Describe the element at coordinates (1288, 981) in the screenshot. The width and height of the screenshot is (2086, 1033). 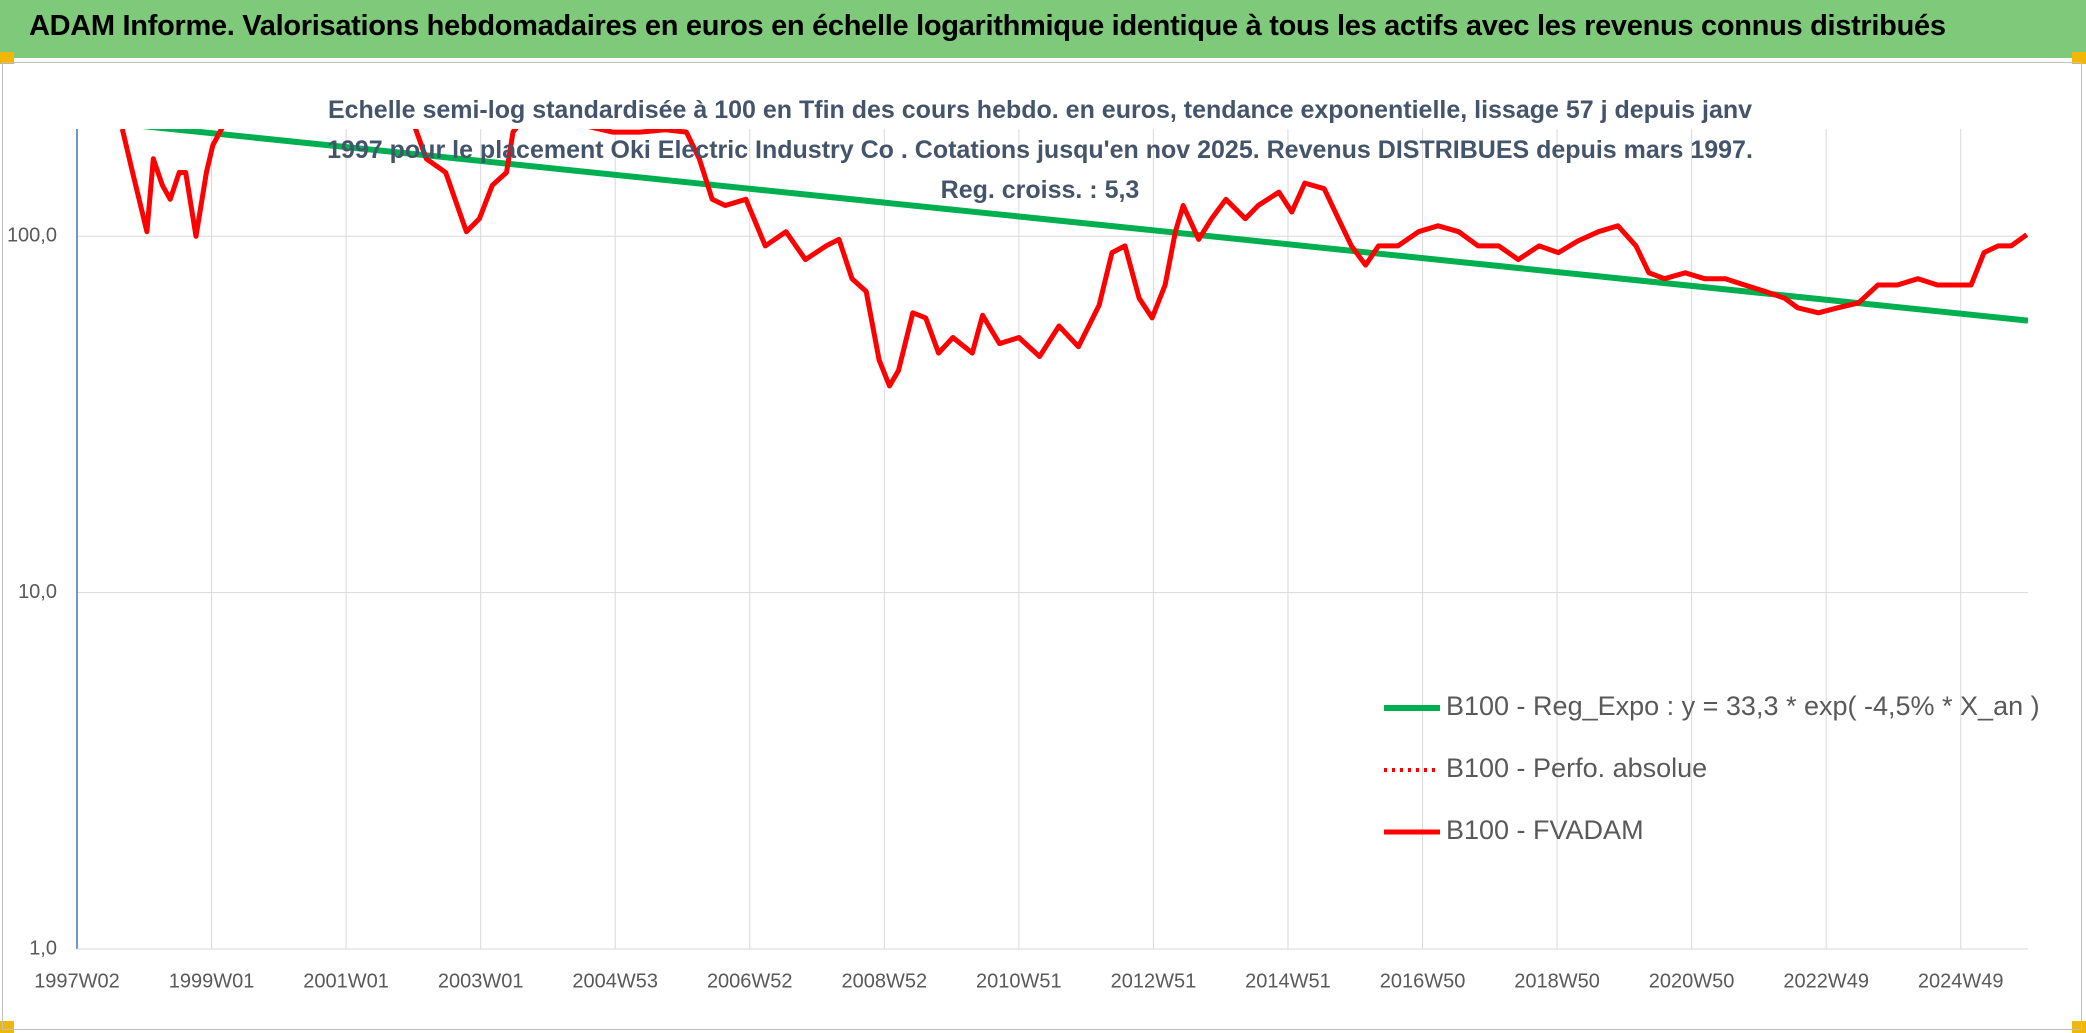
I see `x-tick-label: 2014W51` at that location.